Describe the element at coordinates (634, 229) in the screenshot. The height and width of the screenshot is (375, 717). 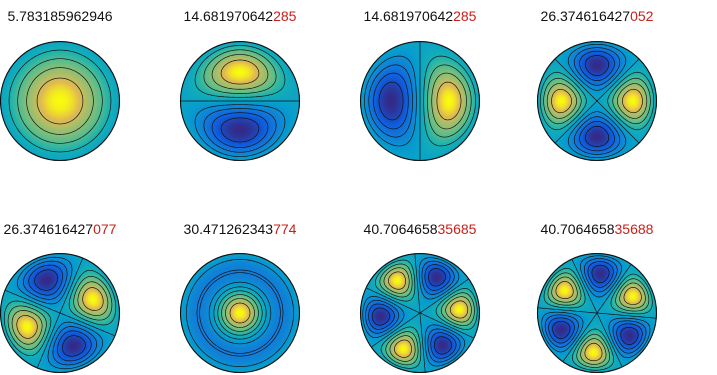
I see `eigenvalue-differing-digits: 35688` at that location.